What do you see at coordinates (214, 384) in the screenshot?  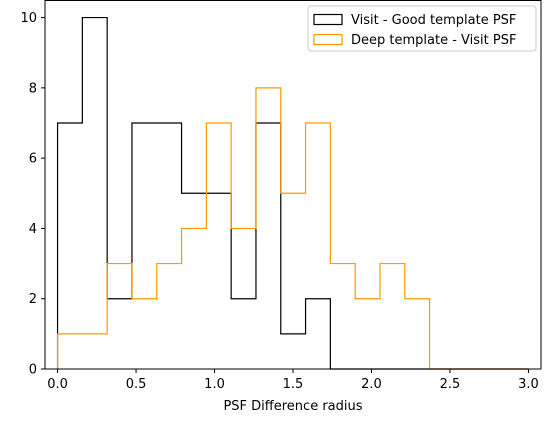 I see `x-tick-label: 1.0` at bounding box center [214, 384].